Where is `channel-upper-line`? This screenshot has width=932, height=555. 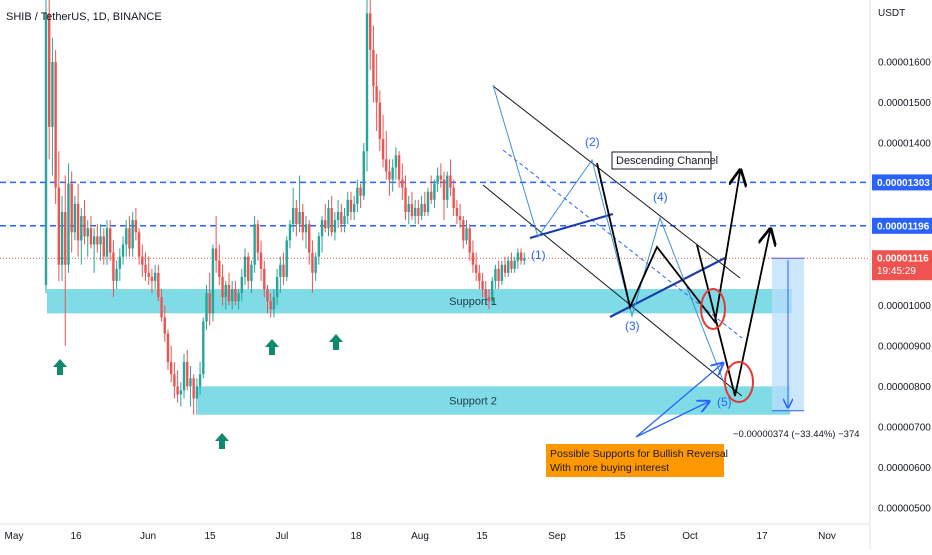 channel-upper-line is located at coordinates (616, 182).